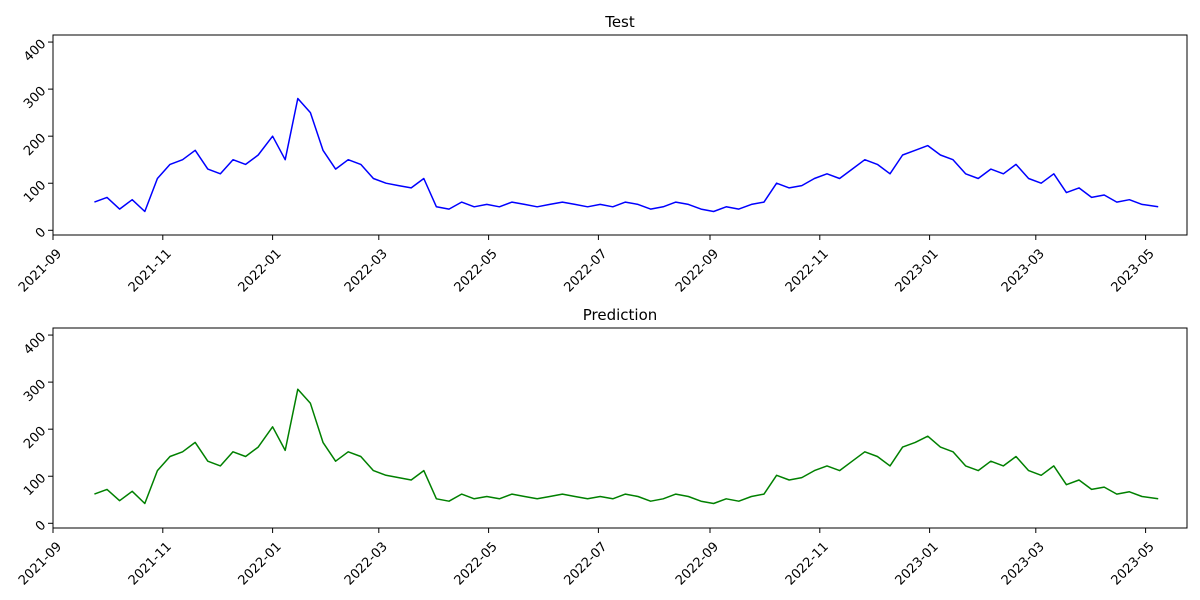 This screenshot has height=600, width=1200. I want to click on chart-title-test: Test, so click(619, 22).